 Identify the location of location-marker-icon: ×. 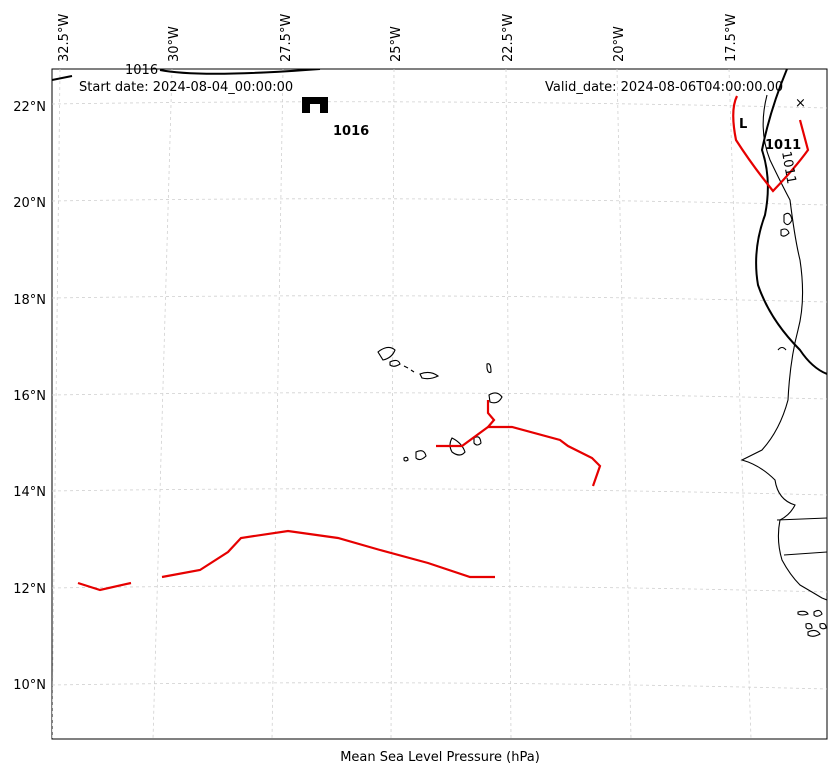
(800, 103).